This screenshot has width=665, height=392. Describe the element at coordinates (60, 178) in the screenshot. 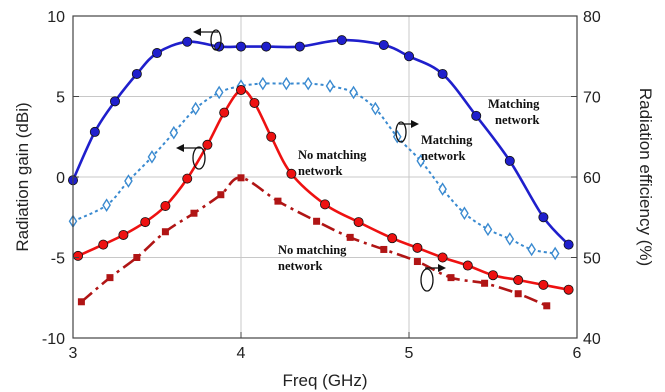

I see `y-tick-label: 0` at that location.